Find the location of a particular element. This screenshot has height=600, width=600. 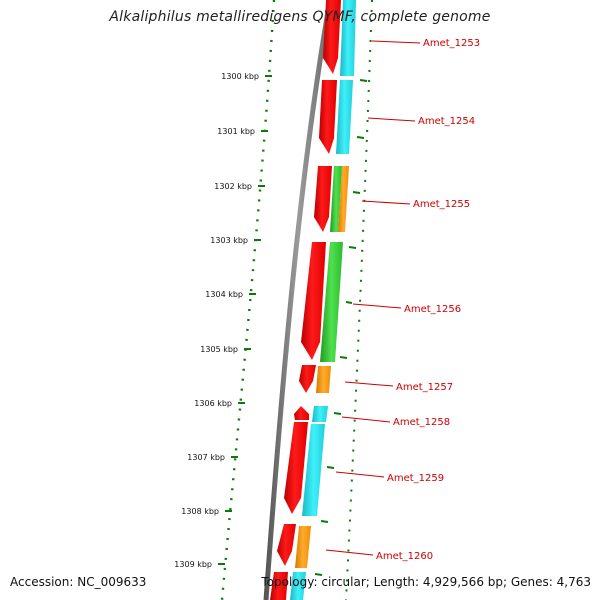

kbp-label: 1301 kbp is located at coordinates (236, 131).